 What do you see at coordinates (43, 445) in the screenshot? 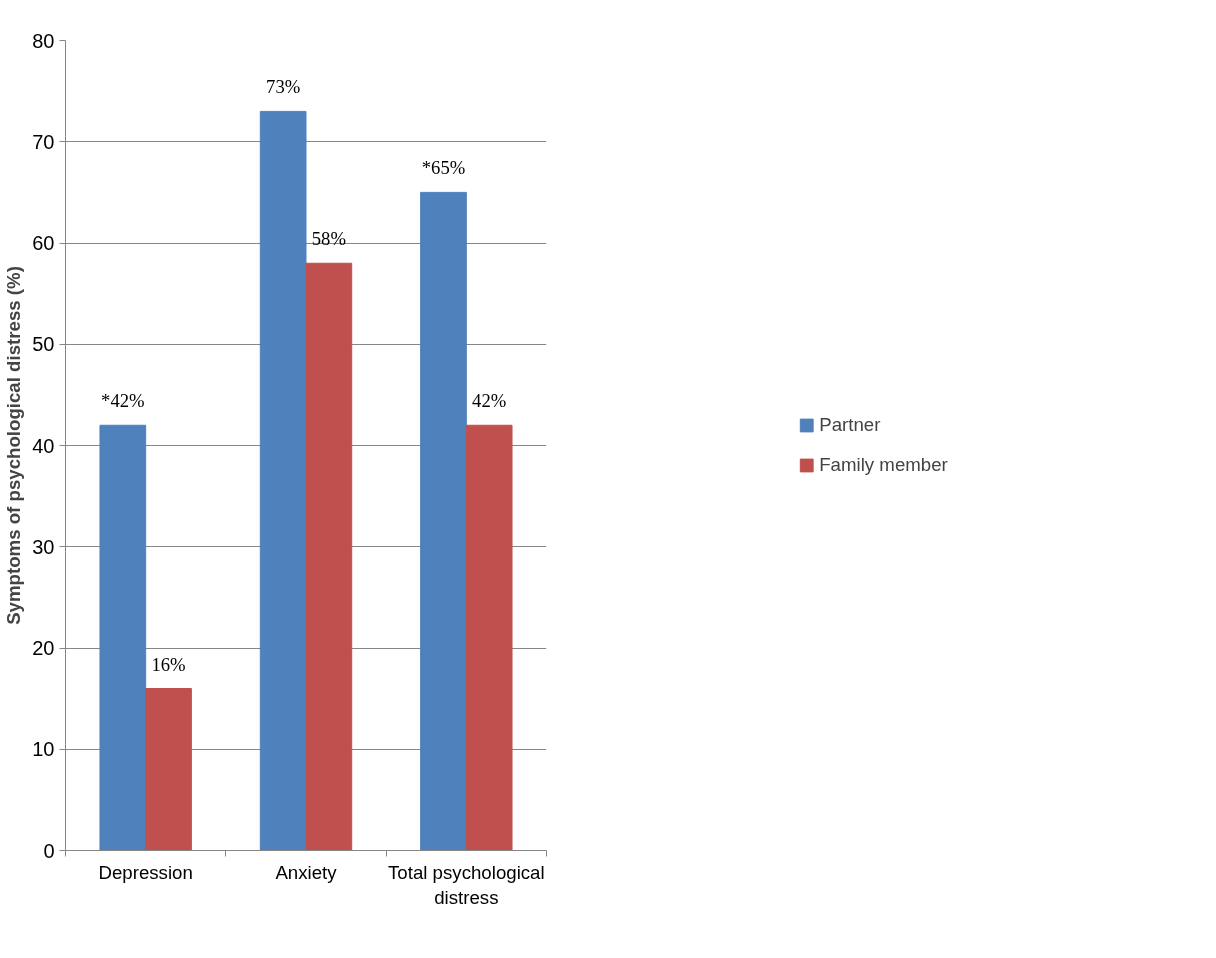
I see `y-tick-label: 40` at bounding box center [43, 445].